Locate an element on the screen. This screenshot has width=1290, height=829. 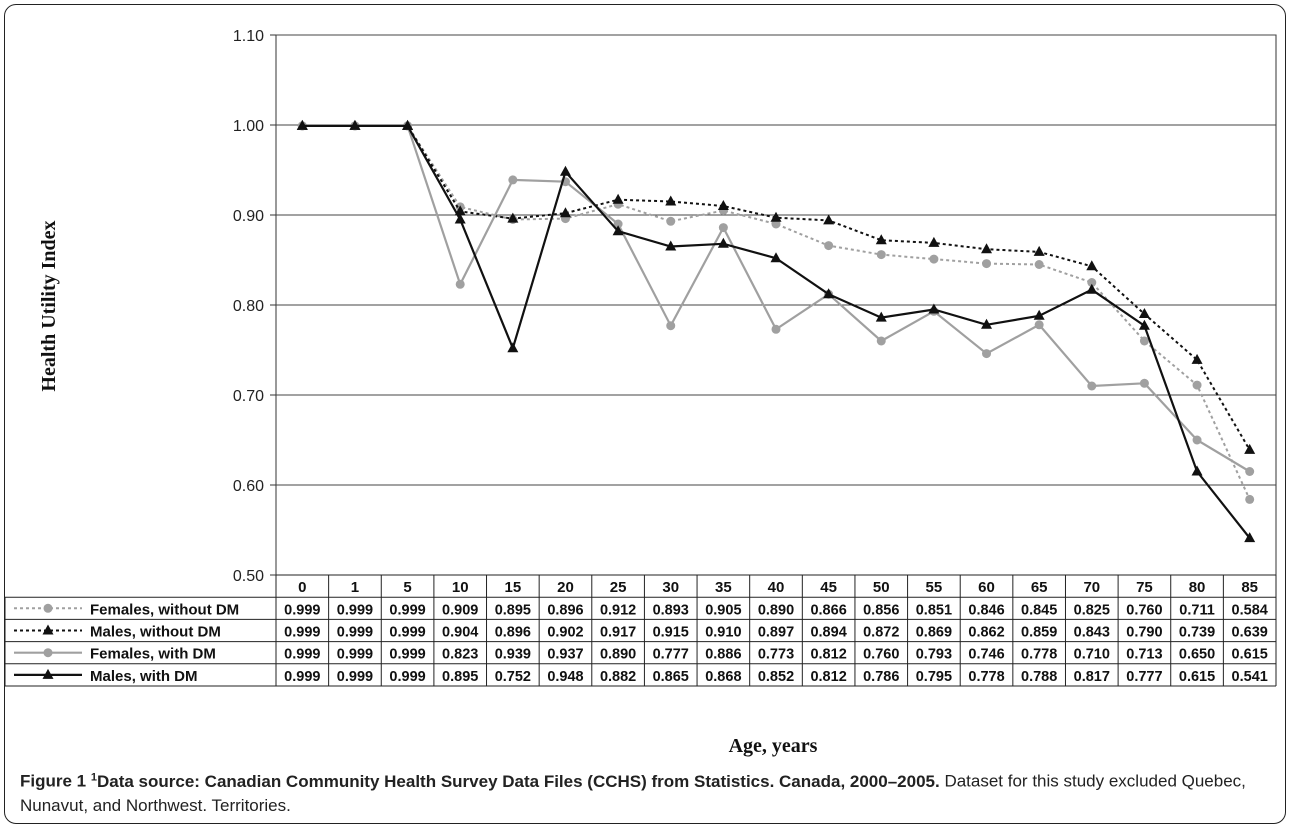
table-value: 0.865 is located at coordinates (671, 677).